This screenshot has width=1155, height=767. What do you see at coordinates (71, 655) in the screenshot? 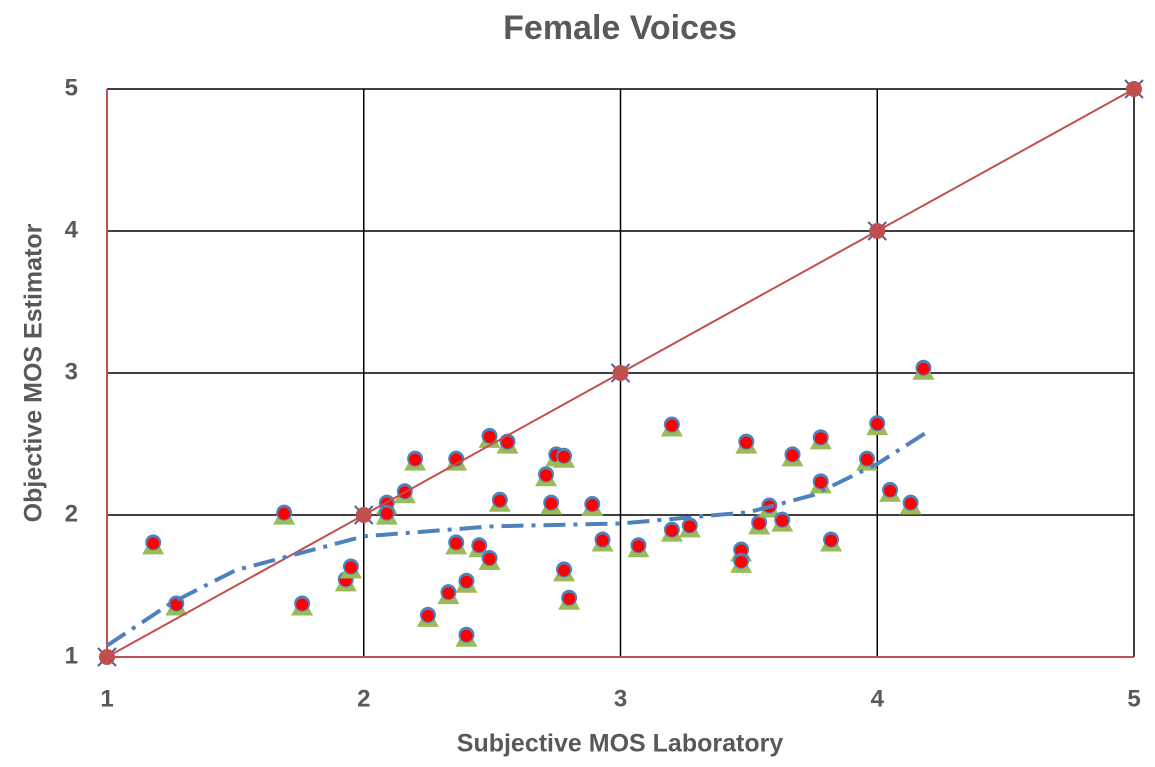
I see `y-tick-label: 1` at bounding box center [71, 655].